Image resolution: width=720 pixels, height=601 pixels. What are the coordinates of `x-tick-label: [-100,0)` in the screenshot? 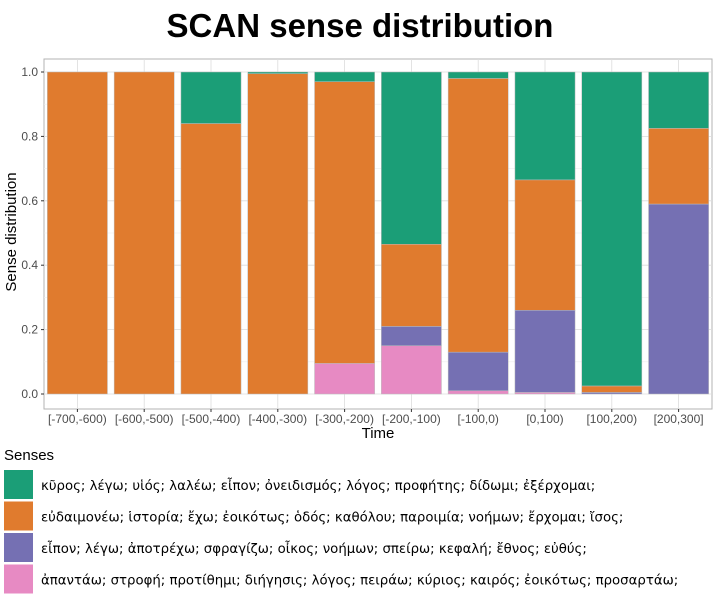 It's located at (478, 419).